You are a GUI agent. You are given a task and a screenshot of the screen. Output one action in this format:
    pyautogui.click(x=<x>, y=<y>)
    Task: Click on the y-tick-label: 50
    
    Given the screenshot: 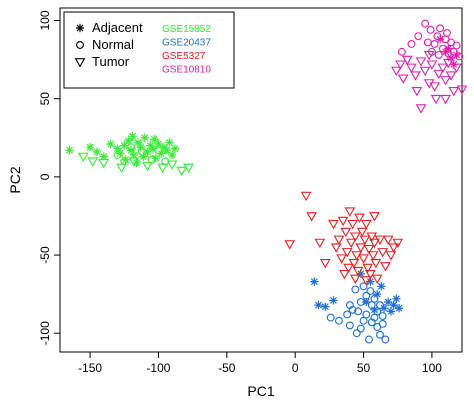 What is the action you would take?
    pyautogui.click(x=45, y=99)
    